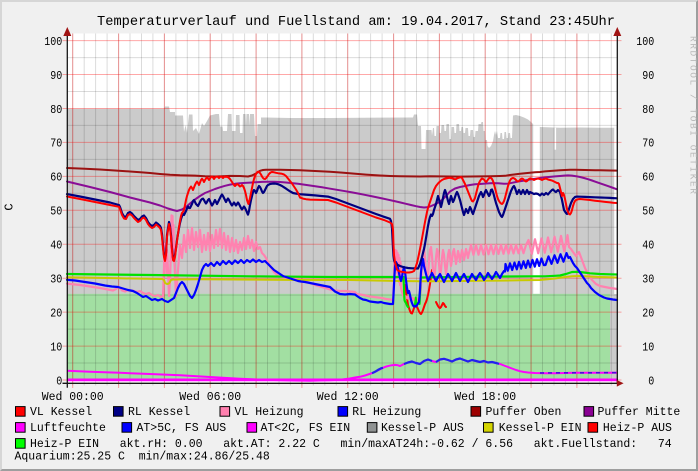 This screenshot has width=698, height=471. What do you see at coordinates (159, 412) in the screenshot?
I see `svg-text: RL Kessel` at bounding box center [159, 412].